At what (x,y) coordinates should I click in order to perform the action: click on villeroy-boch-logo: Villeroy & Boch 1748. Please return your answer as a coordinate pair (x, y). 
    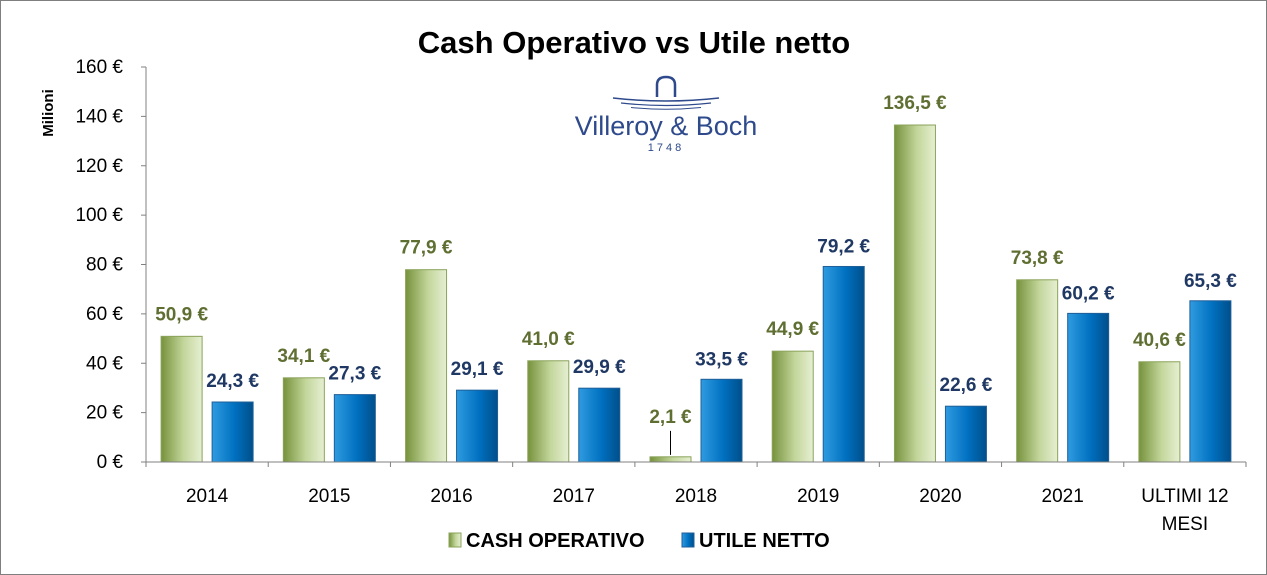
    Looking at the image, I should click on (666, 114).